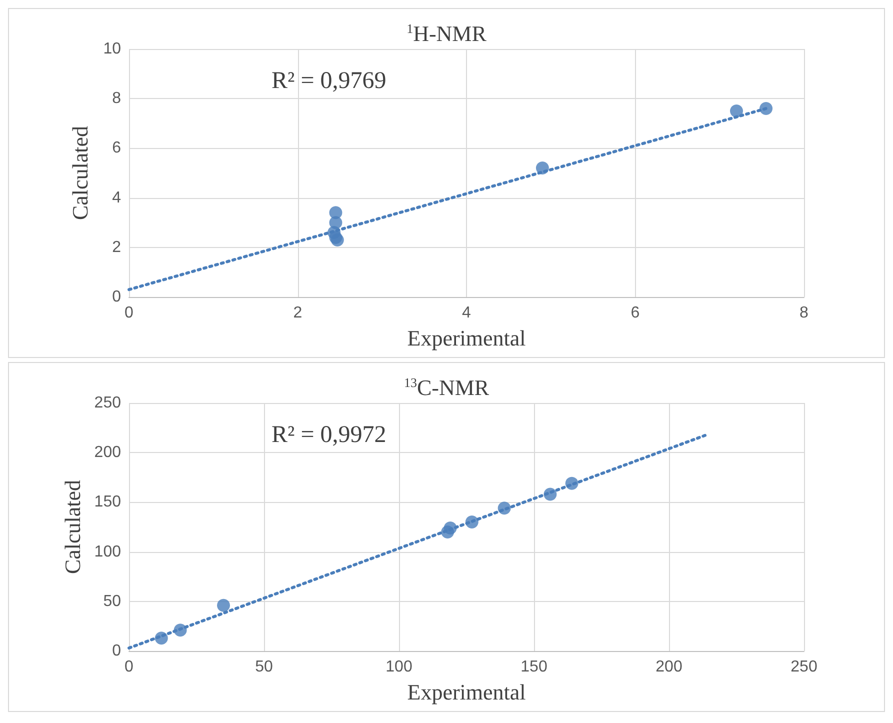 The width and height of the screenshot is (893, 723). Describe the element at coordinates (117, 197) in the screenshot. I see `y-tick-label: 4` at that location.